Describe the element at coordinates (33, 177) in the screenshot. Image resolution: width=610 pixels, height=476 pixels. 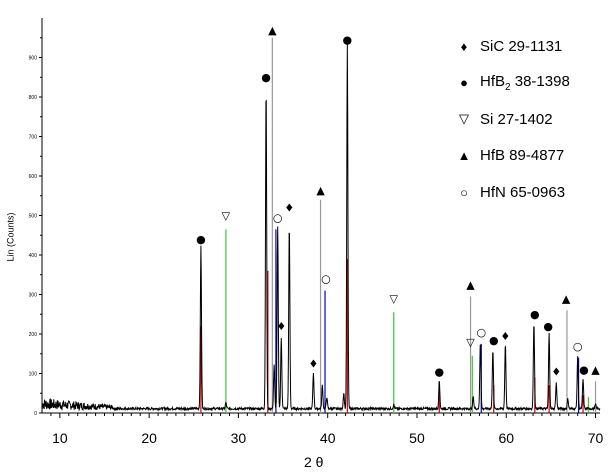
I see `y-tick-label: 600` at that location.